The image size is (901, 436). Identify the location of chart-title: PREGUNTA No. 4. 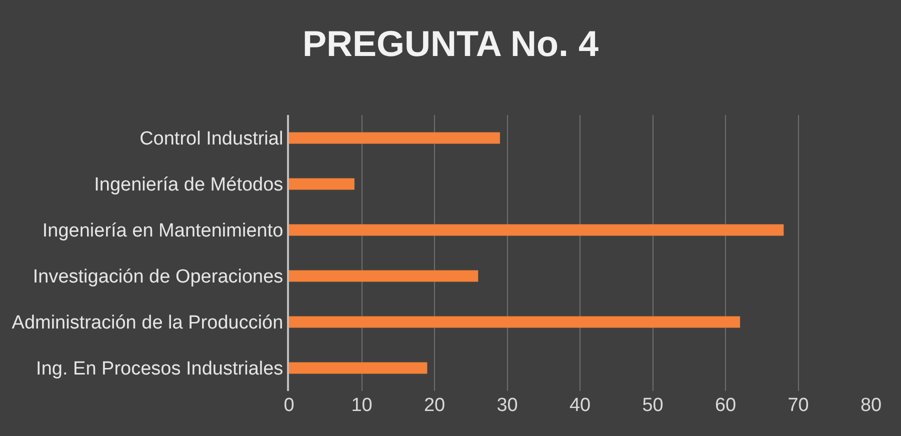
(450, 43).